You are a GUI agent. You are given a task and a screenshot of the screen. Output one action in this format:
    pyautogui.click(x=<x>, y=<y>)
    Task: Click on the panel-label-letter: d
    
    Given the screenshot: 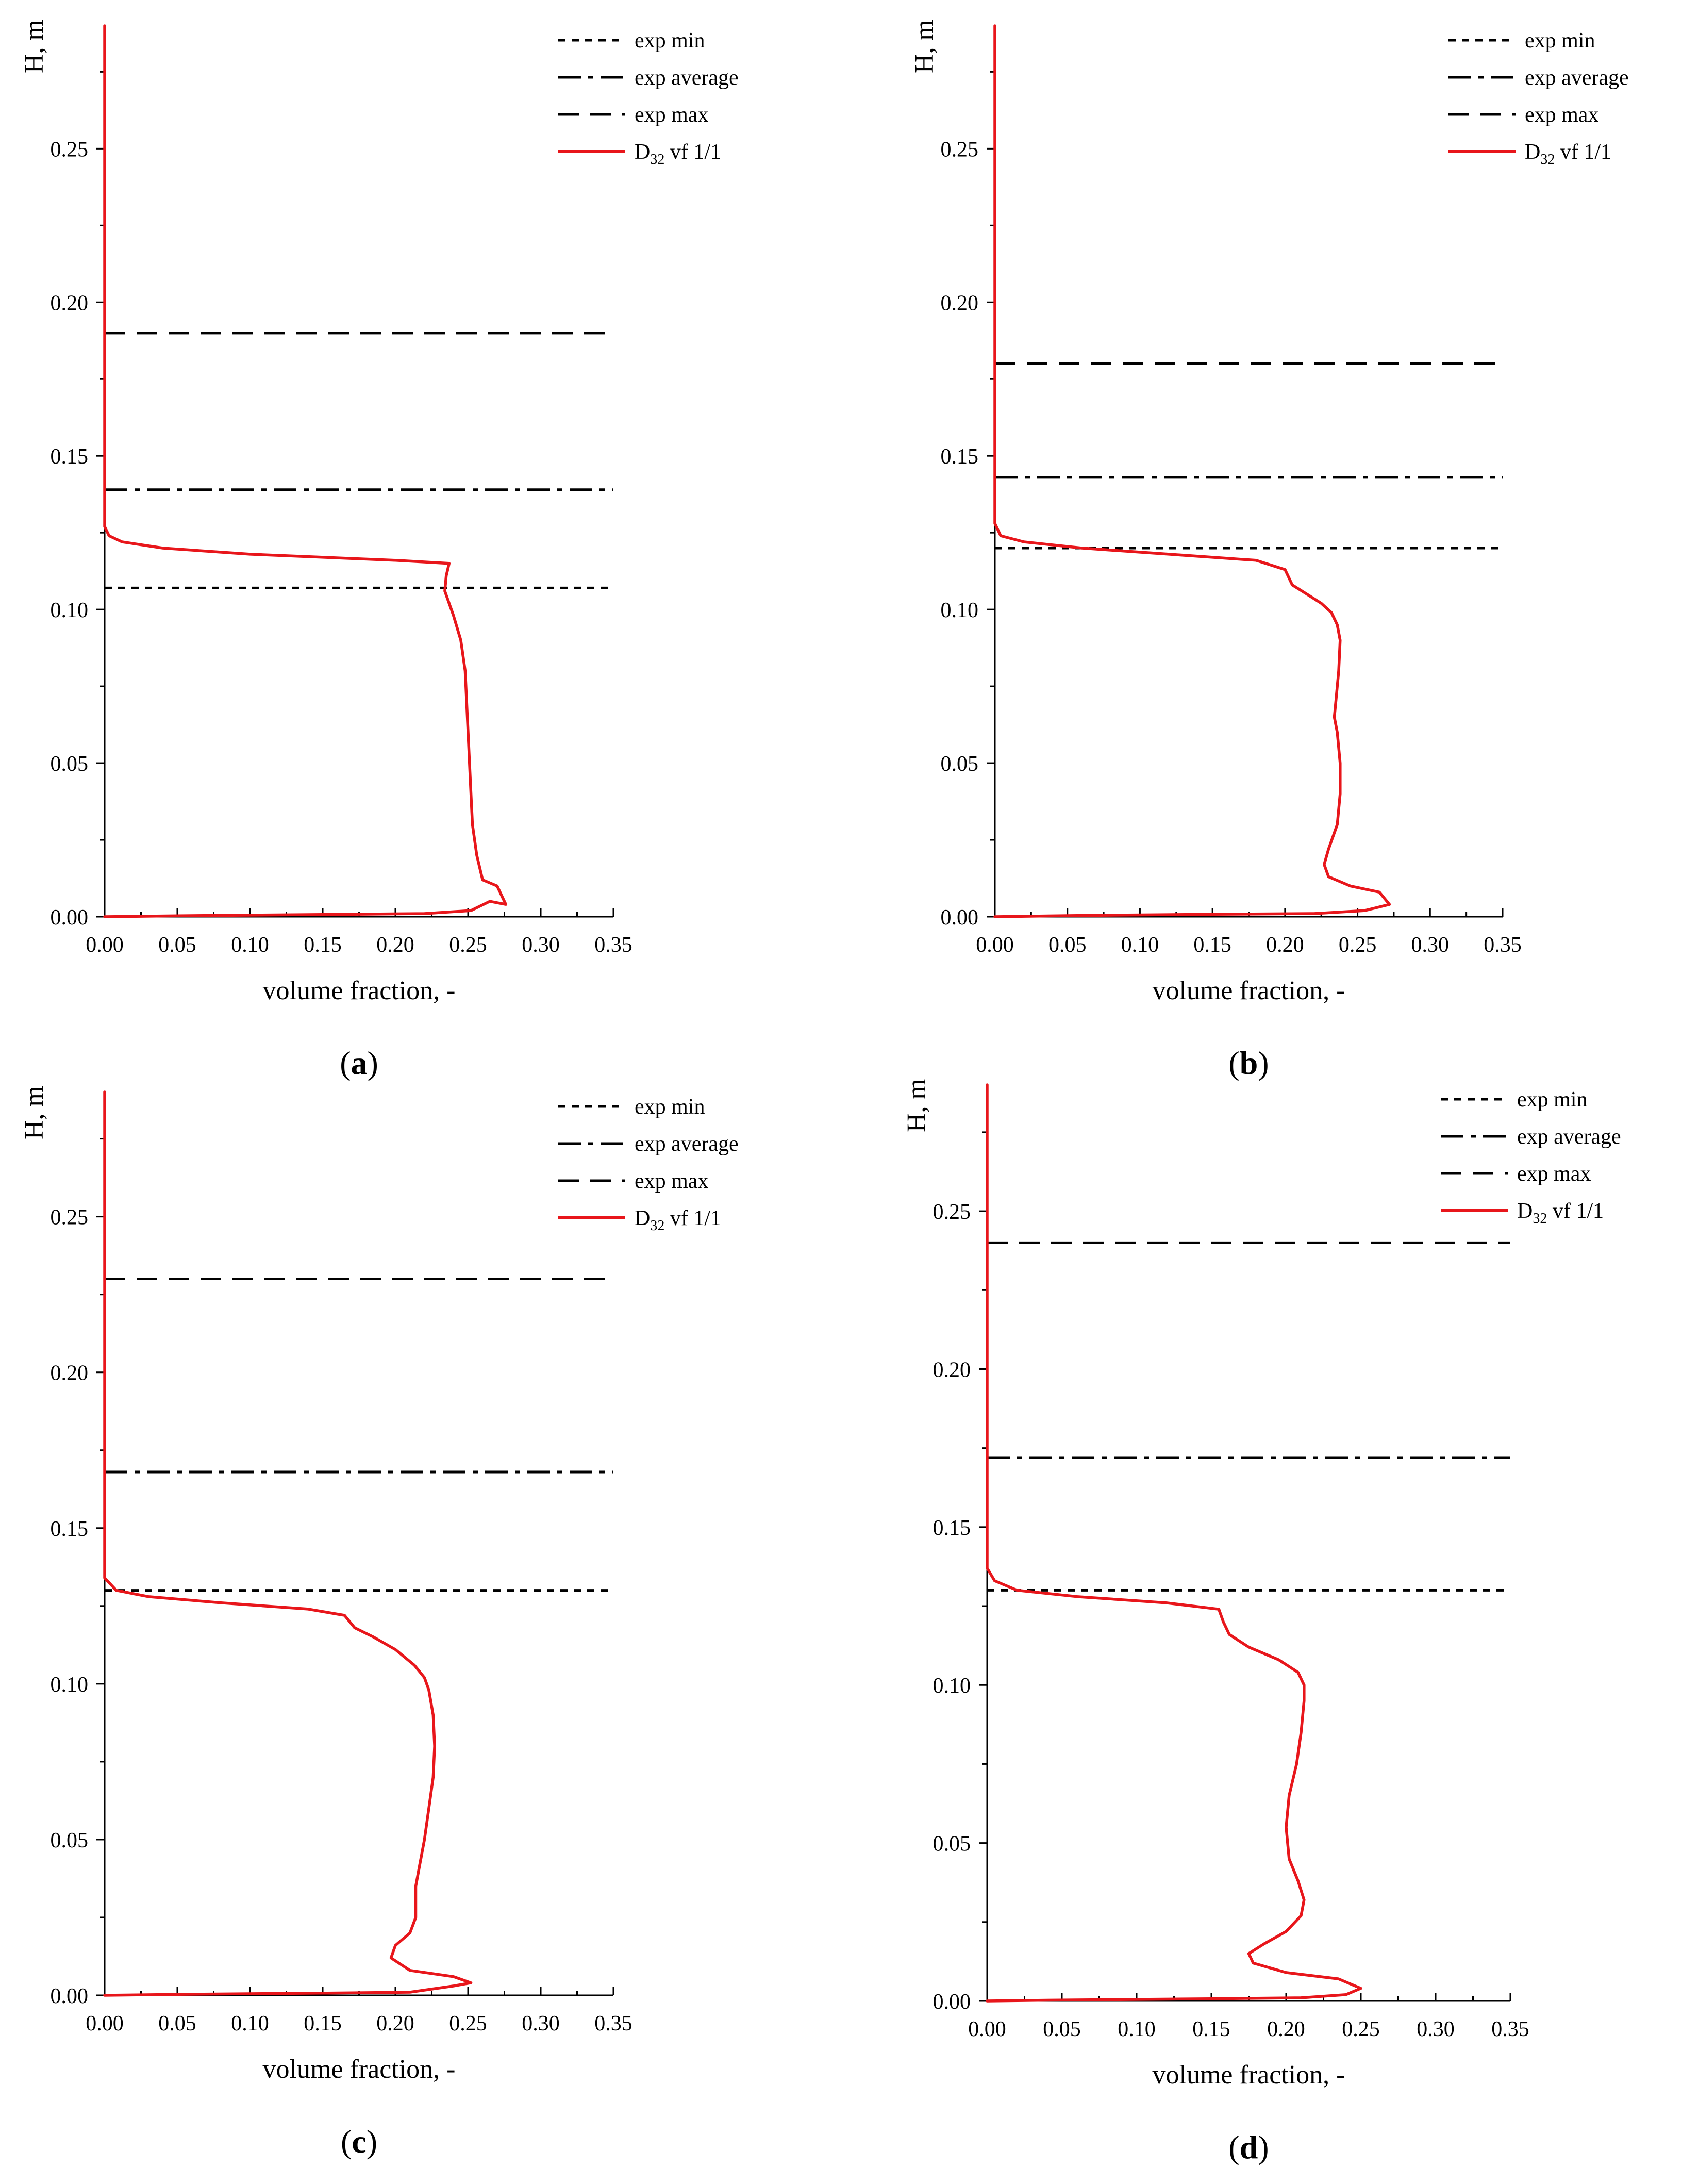 What is the action you would take?
    pyautogui.click(x=1249, y=2147)
    